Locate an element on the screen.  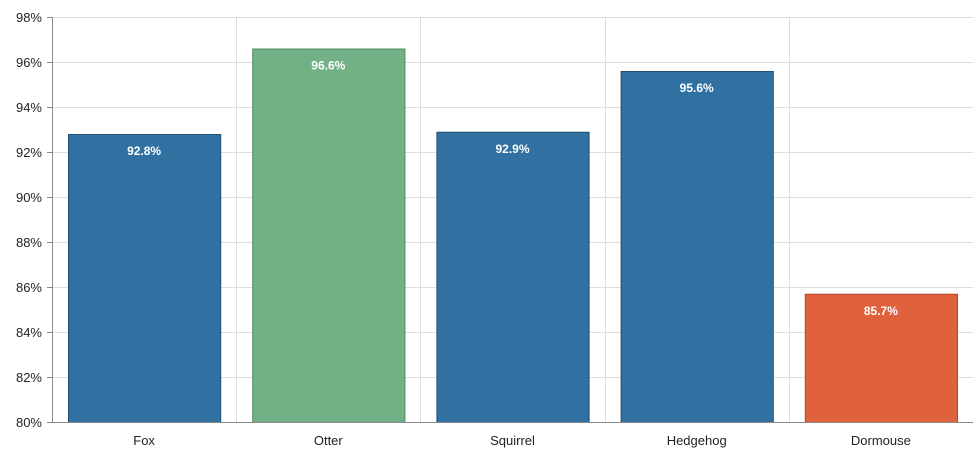
y-tick-label: 92% is located at coordinates (29, 152).